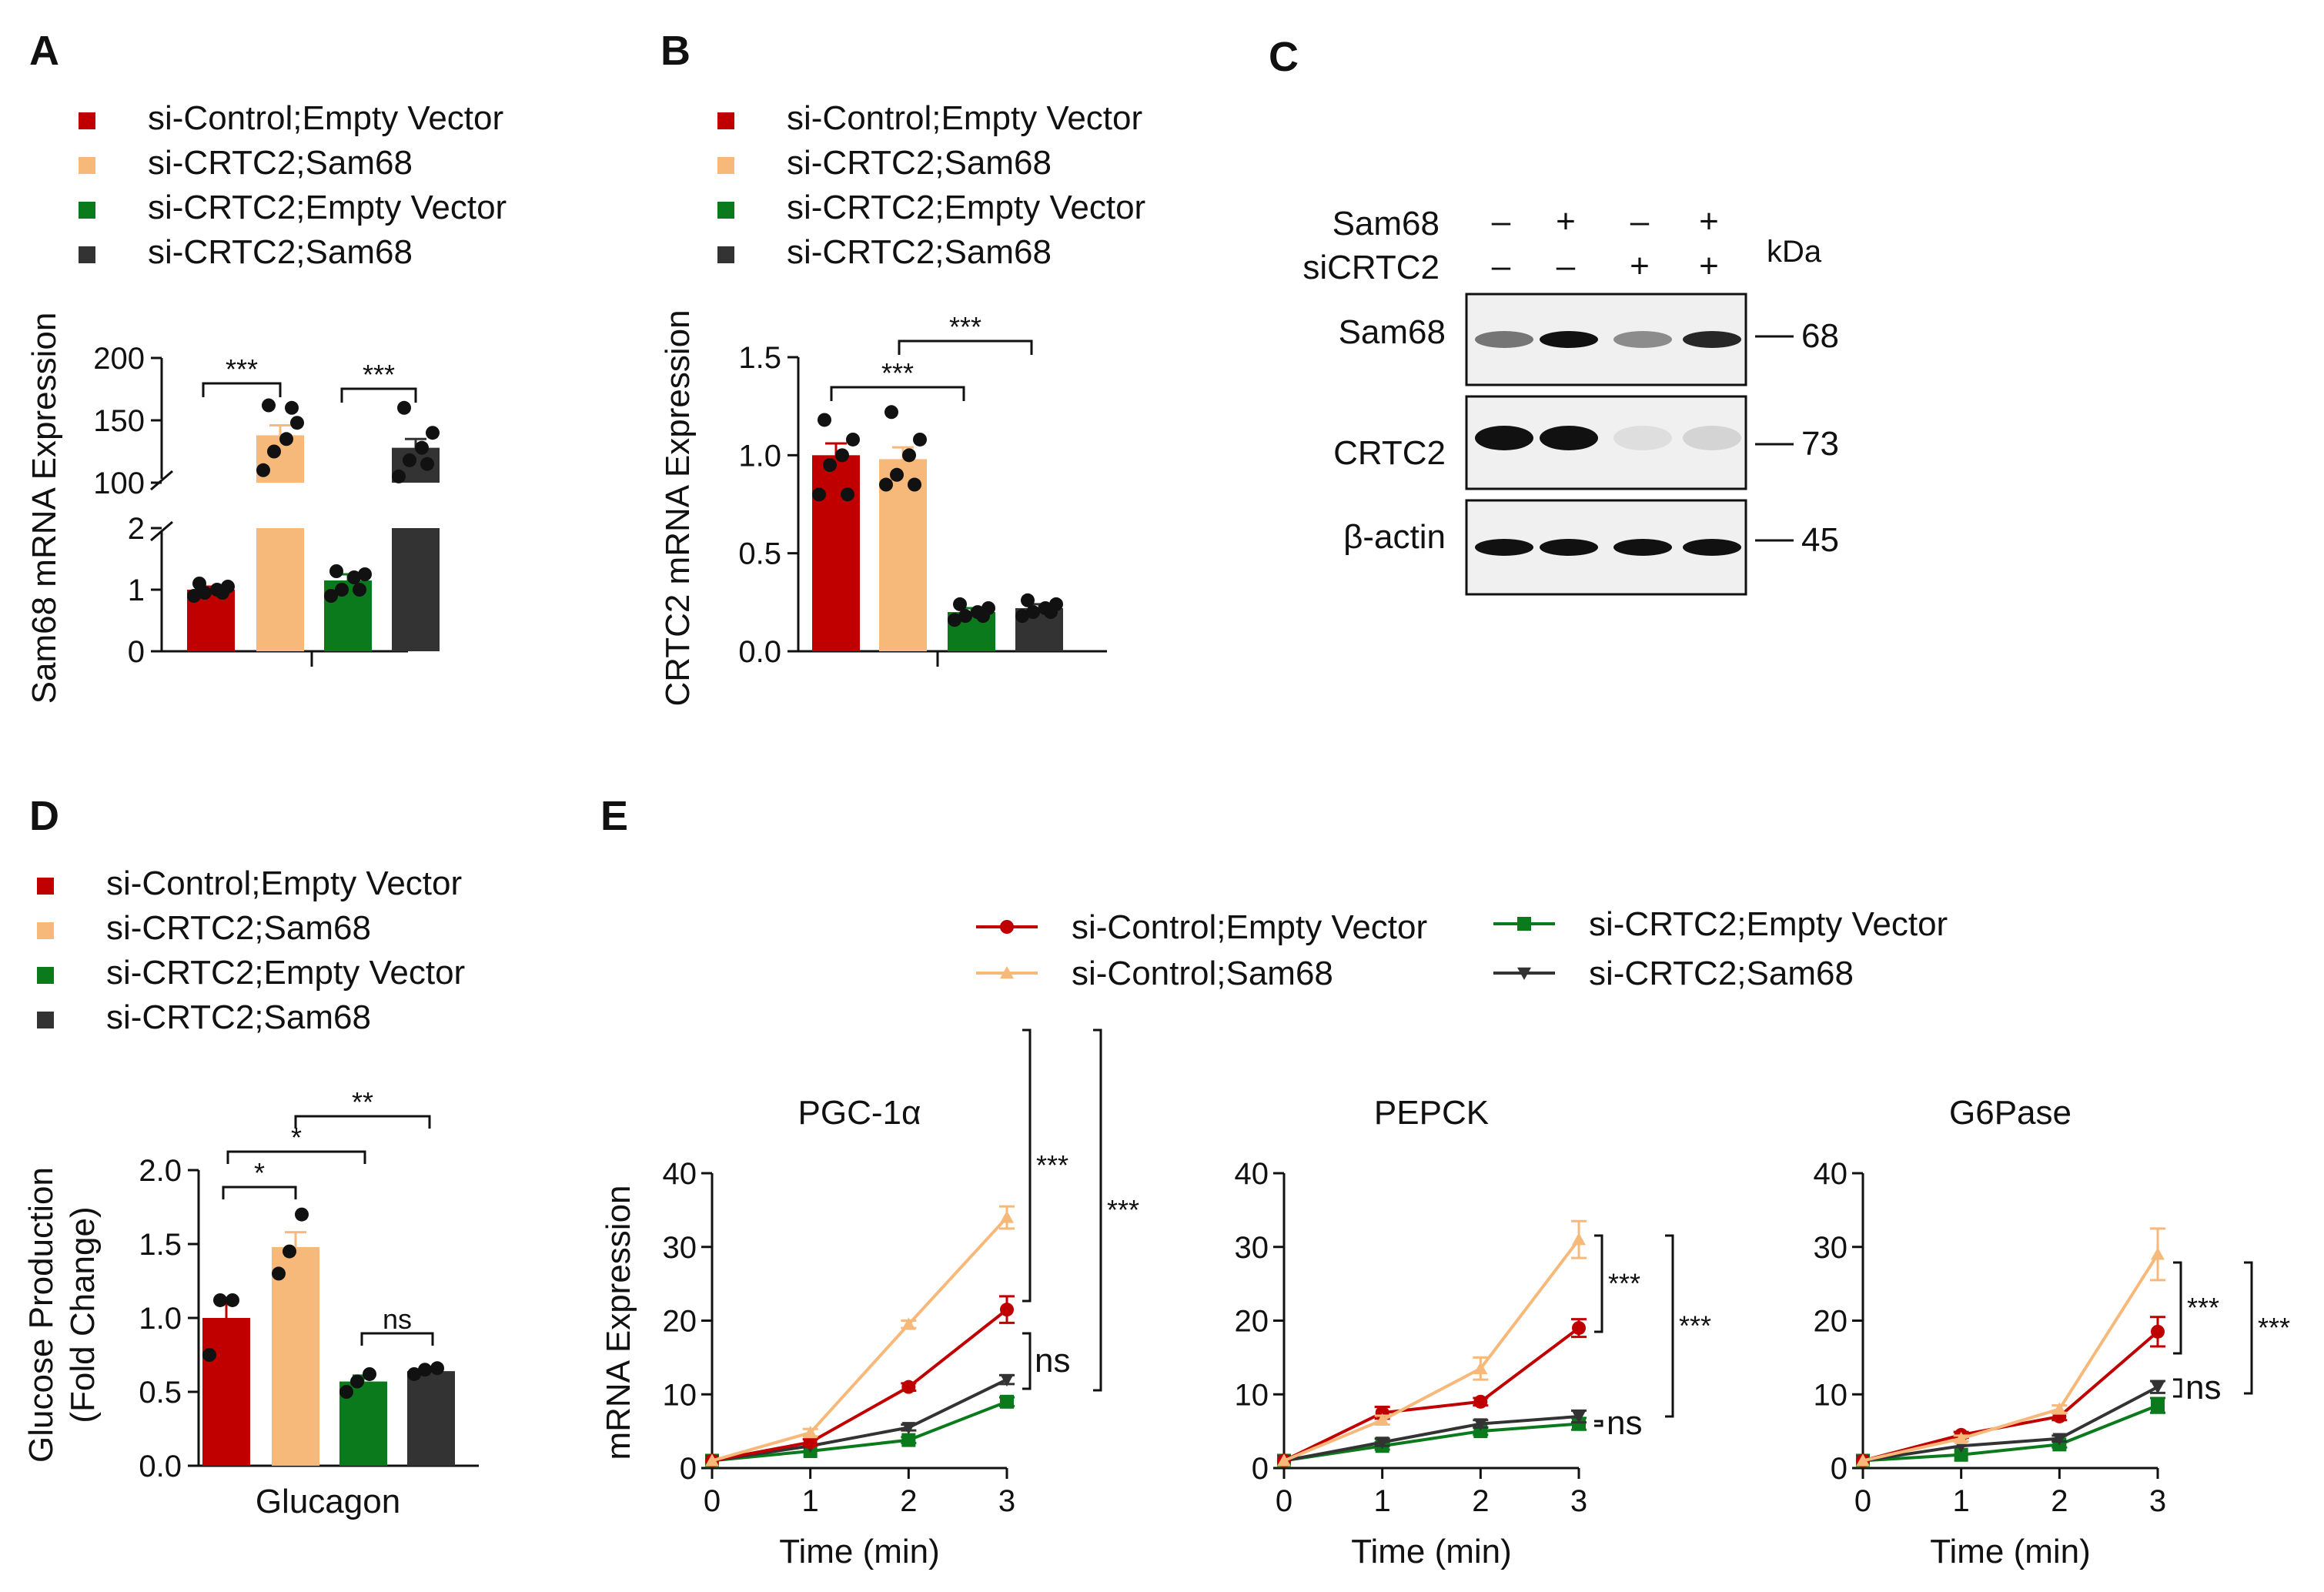 This screenshot has height=1592, width=2324. I want to click on panel-e-ylabel: mRNA Expression, so click(618, 1322).